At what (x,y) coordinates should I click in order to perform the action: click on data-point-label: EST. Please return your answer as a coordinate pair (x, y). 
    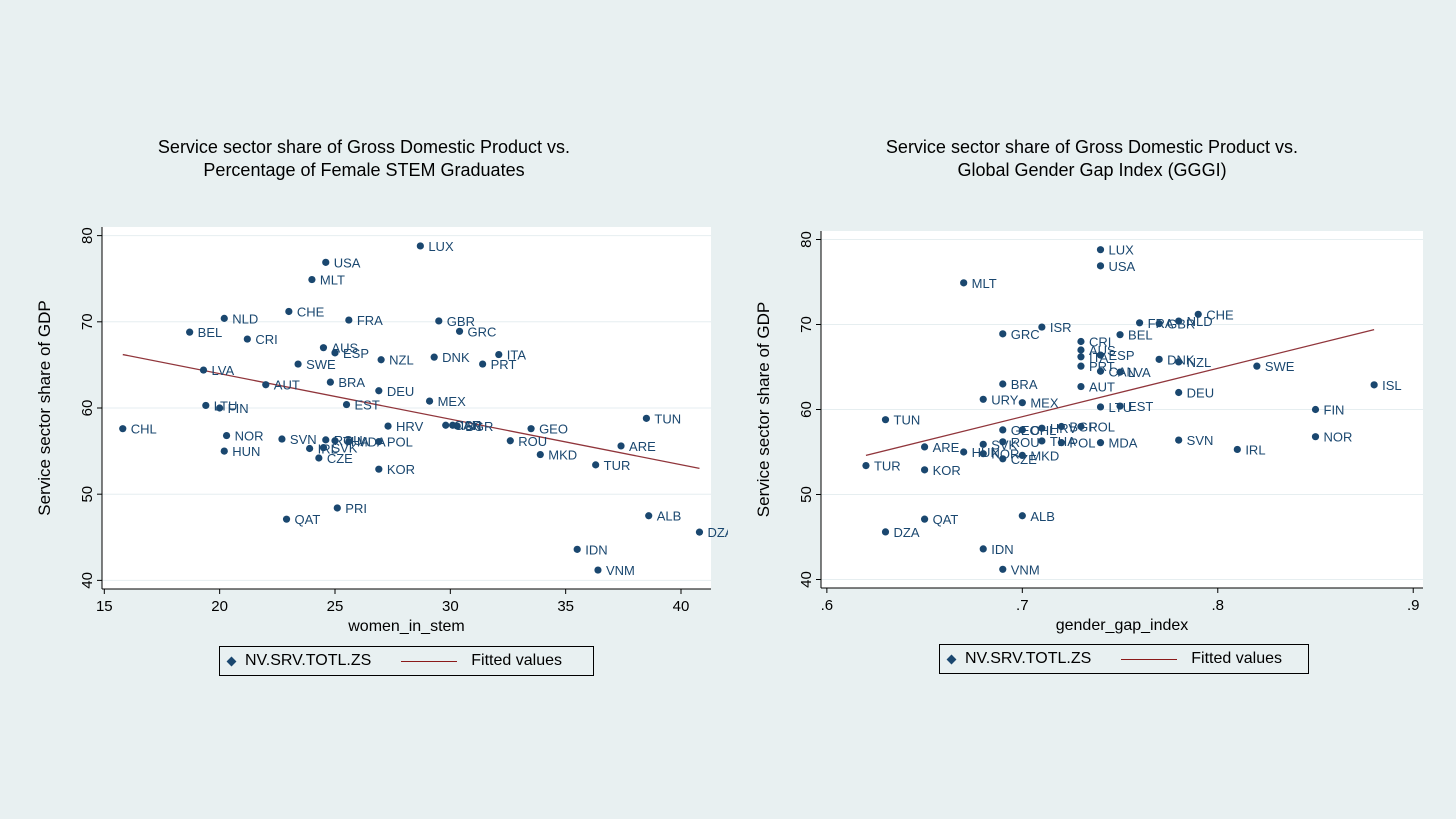
    Looking at the image, I should click on (367, 405).